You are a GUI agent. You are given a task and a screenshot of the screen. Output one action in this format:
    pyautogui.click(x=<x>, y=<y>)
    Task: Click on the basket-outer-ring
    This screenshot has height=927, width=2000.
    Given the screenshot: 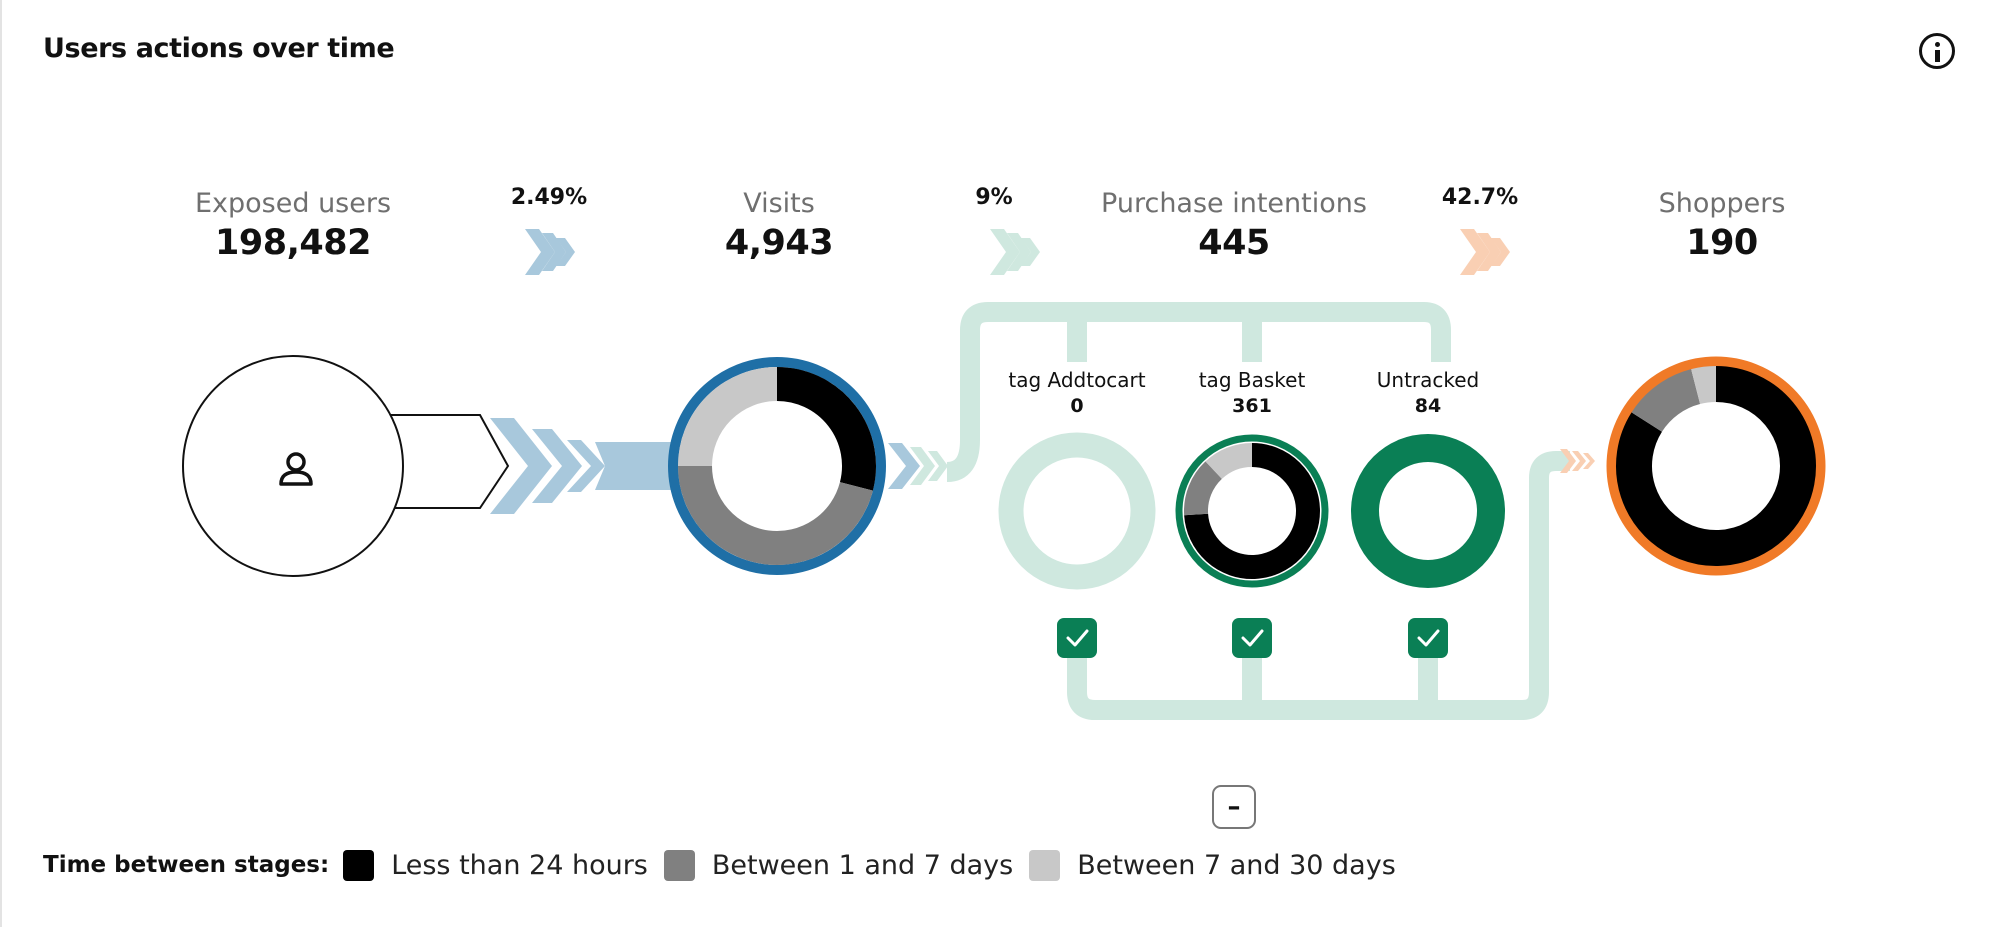 What is the action you would take?
    pyautogui.click(x=1252, y=511)
    